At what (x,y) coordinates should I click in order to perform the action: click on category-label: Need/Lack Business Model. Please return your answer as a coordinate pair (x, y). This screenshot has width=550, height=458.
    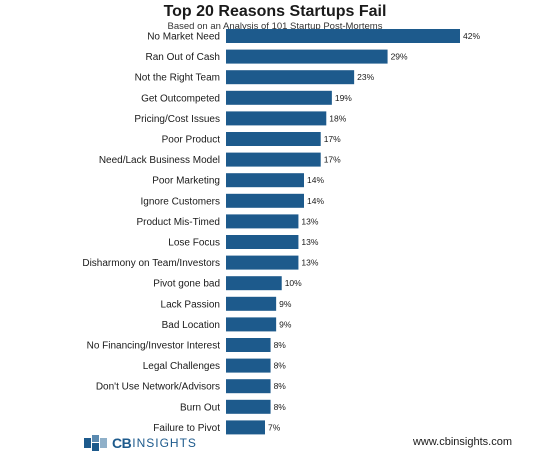
    Looking at the image, I should click on (159, 160).